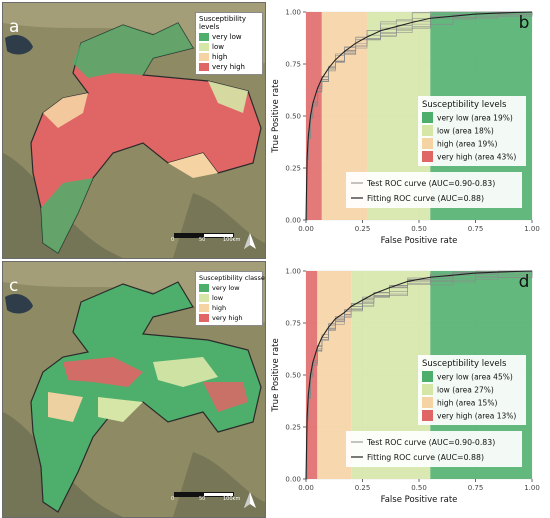 The height and width of the screenshot is (518, 550). I want to click on legend-item-label: high (area 15%), so click(467, 403).